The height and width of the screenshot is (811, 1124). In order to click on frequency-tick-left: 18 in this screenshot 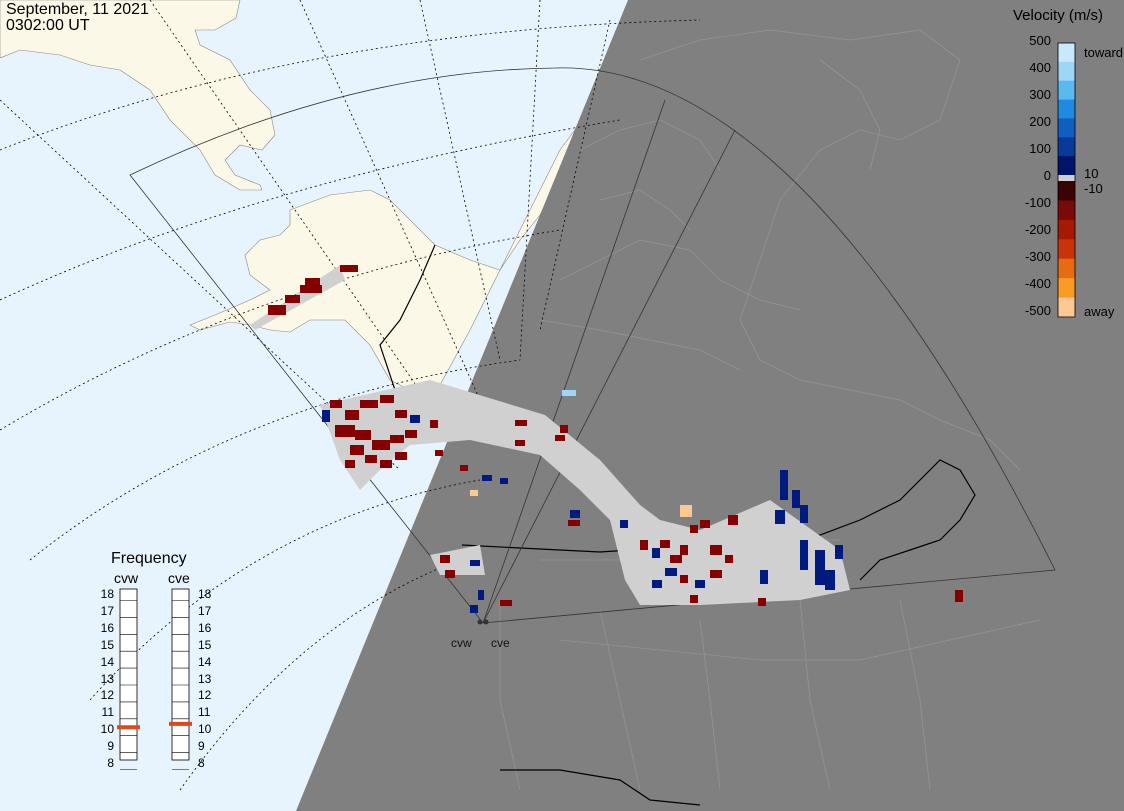, I will do `click(107, 594)`.